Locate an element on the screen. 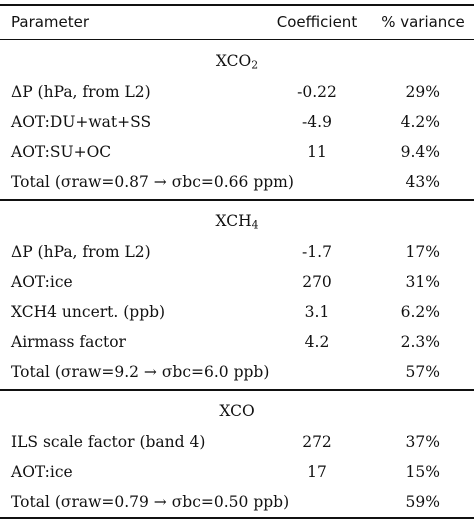  header-row: Parameter Coefficient % variance is located at coordinates (237, 22).